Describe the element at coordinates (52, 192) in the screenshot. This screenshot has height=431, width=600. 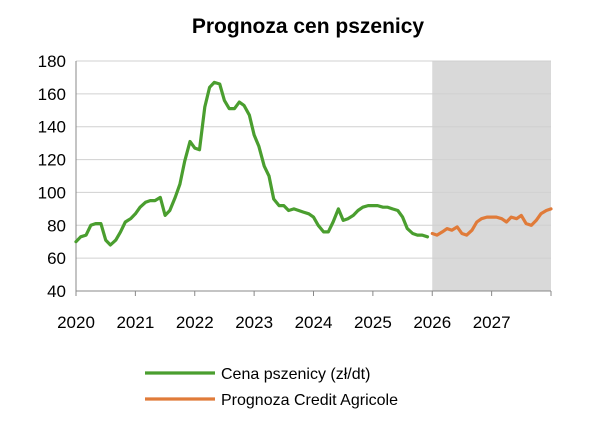
I see `y-tick-label: 100` at that location.